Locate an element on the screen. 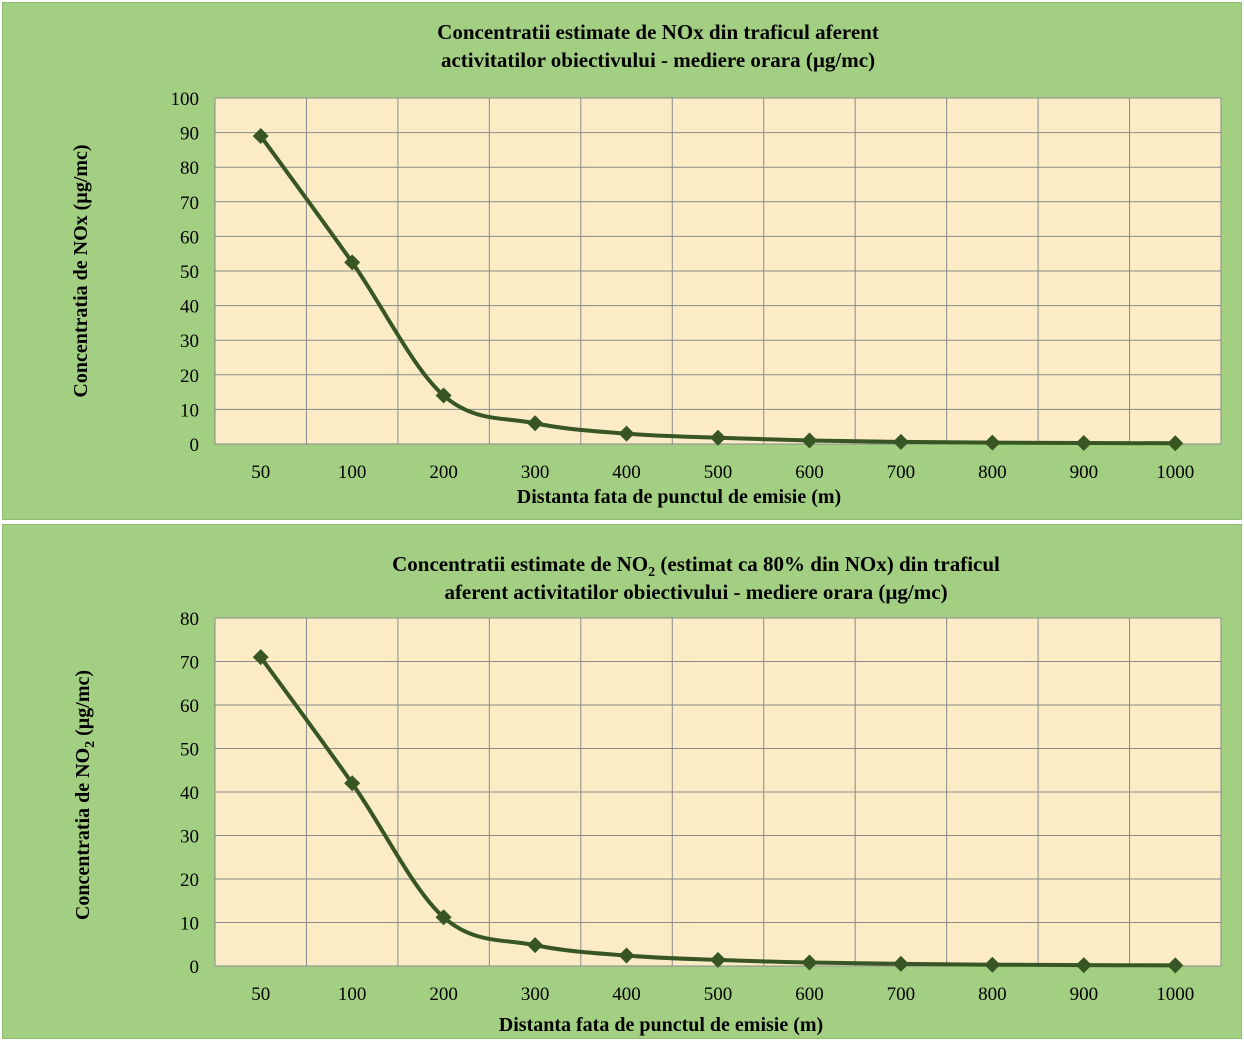  y-tick-labels: 0 10 20 30 40 50 60 70 80 90 100 is located at coordinates (185, 272).